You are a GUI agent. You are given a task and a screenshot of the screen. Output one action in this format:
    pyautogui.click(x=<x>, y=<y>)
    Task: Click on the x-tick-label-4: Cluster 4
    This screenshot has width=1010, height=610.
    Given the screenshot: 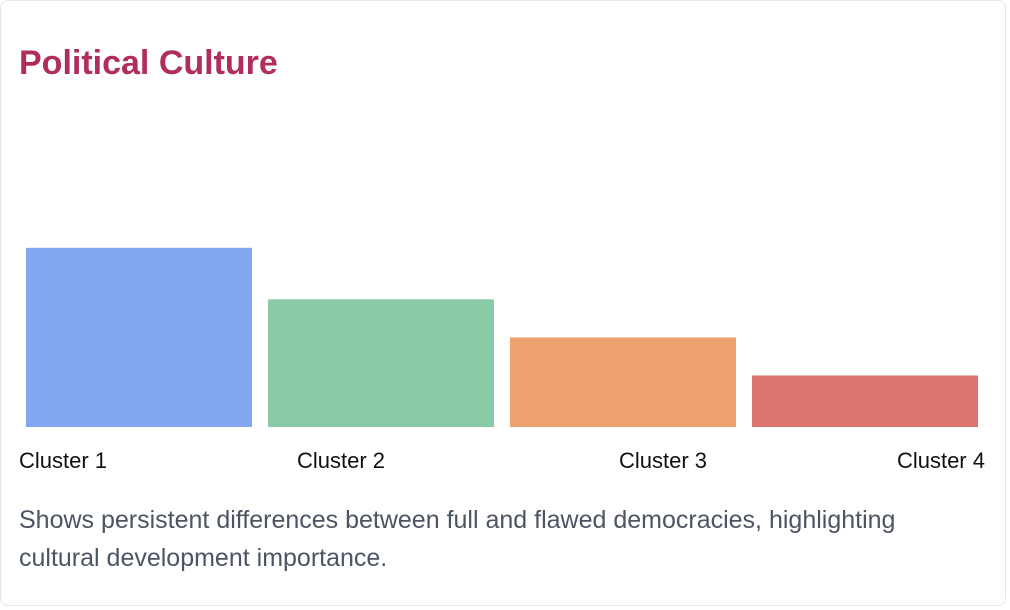 What is the action you would take?
    pyautogui.click(x=941, y=460)
    